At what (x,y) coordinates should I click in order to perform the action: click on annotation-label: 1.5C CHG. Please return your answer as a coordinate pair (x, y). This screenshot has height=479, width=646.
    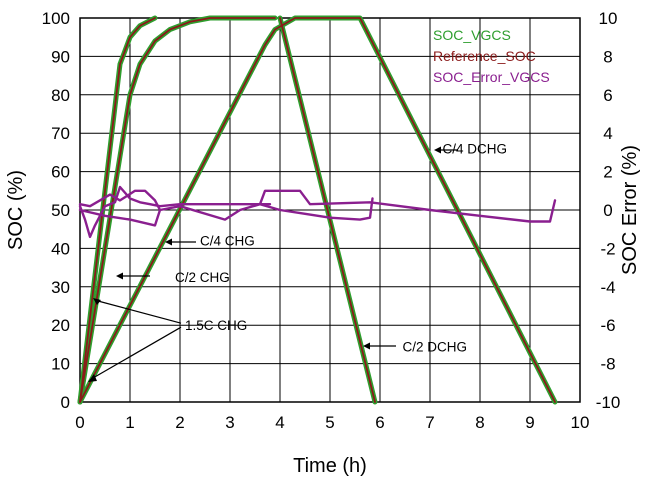
    Looking at the image, I should click on (216, 325).